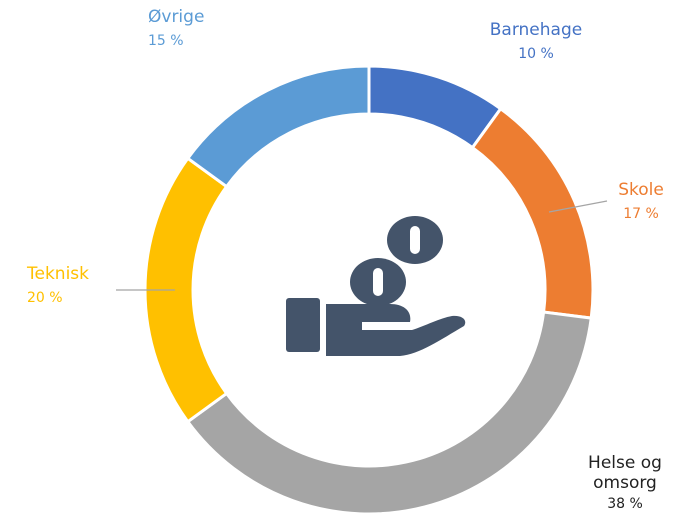 This screenshot has width=677, height=523. I want to click on slice-label: Skole 17 %, so click(634, 201).